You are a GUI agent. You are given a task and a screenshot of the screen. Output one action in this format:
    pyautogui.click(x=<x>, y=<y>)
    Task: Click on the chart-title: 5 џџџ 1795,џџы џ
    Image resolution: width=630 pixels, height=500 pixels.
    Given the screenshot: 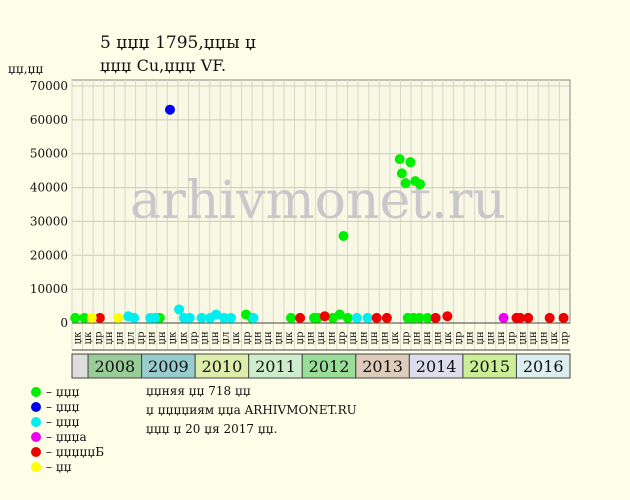 What is the action you would take?
    pyautogui.click(x=178, y=43)
    